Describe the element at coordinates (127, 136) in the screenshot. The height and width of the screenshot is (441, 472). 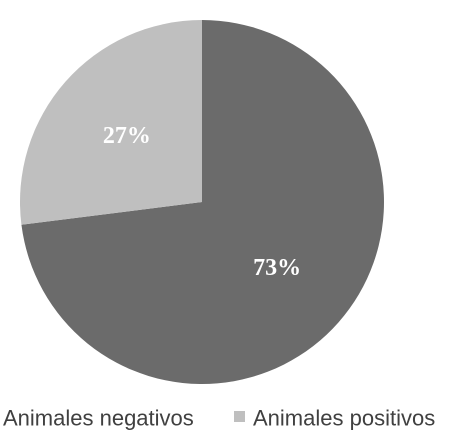
I see `data-label-2: 27%` at that location.